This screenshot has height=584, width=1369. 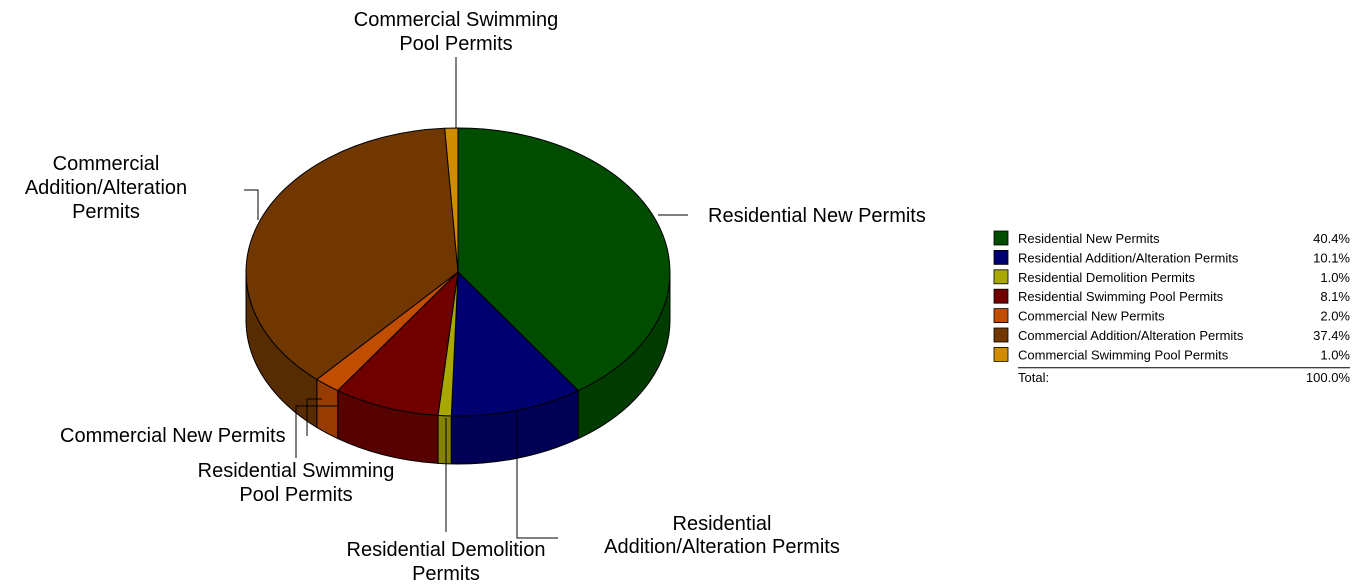 I want to click on legend-value-commercial-swimming-pool-permits: 1.0%, so click(x=1335, y=354).